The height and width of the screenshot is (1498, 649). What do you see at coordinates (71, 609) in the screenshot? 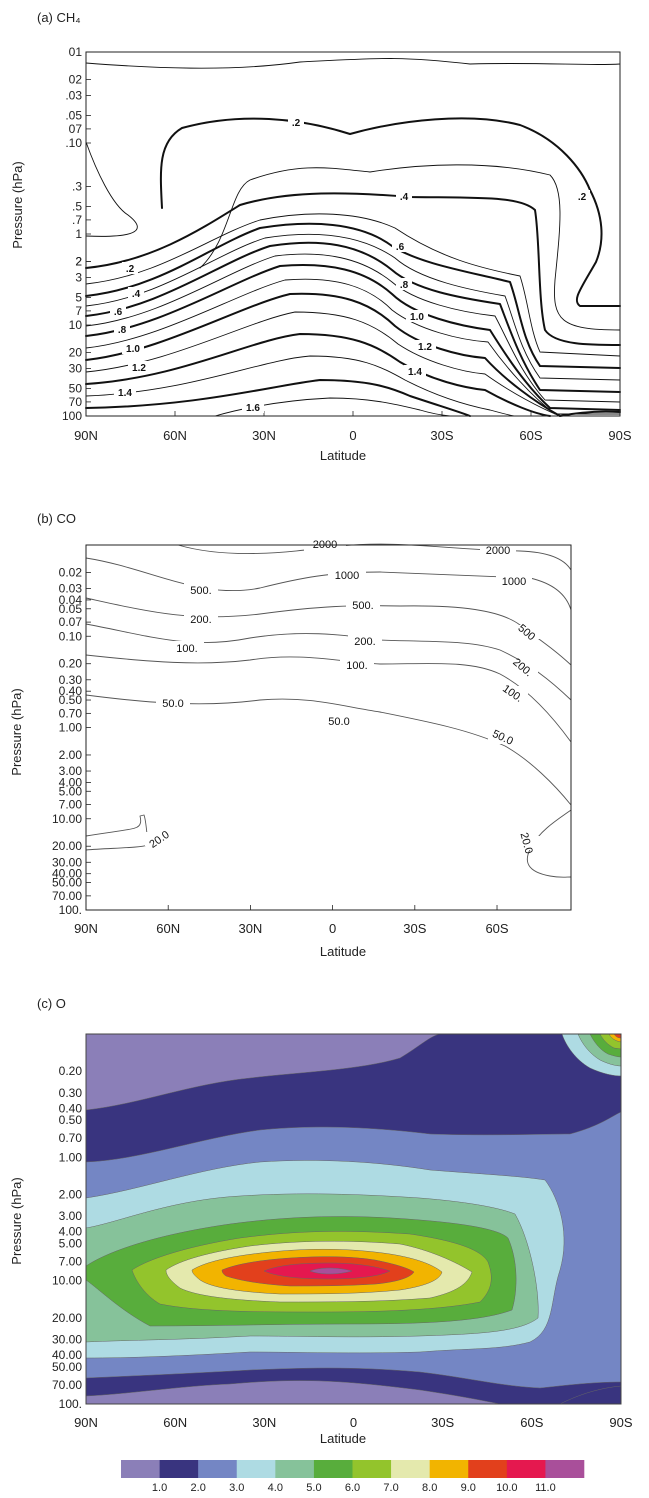
I see `y-tick-label: 0.05` at bounding box center [71, 609].